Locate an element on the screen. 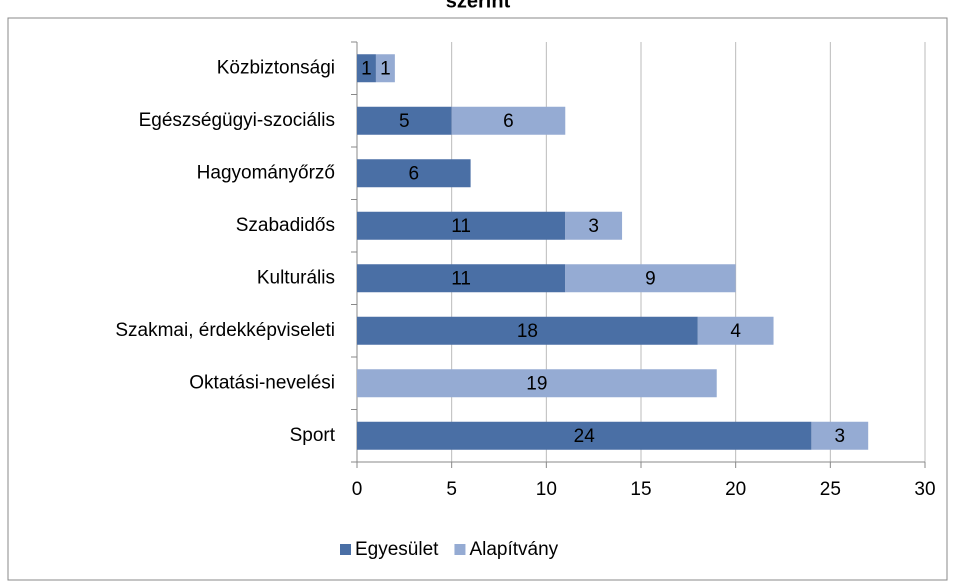  data-label: 19 is located at coordinates (536, 383).